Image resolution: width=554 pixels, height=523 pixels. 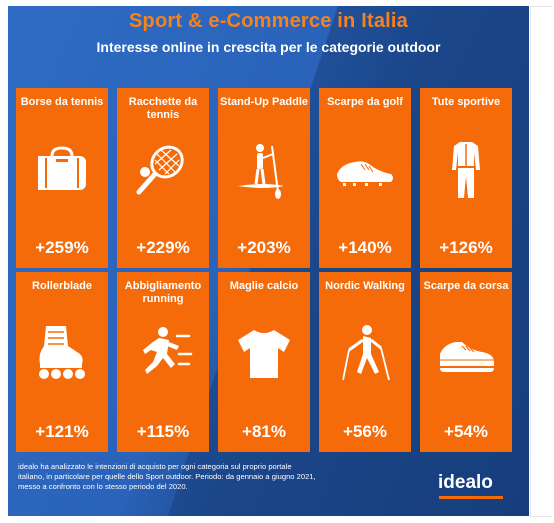 I want to click on card-value: +259%, so click(x=62, y=247).